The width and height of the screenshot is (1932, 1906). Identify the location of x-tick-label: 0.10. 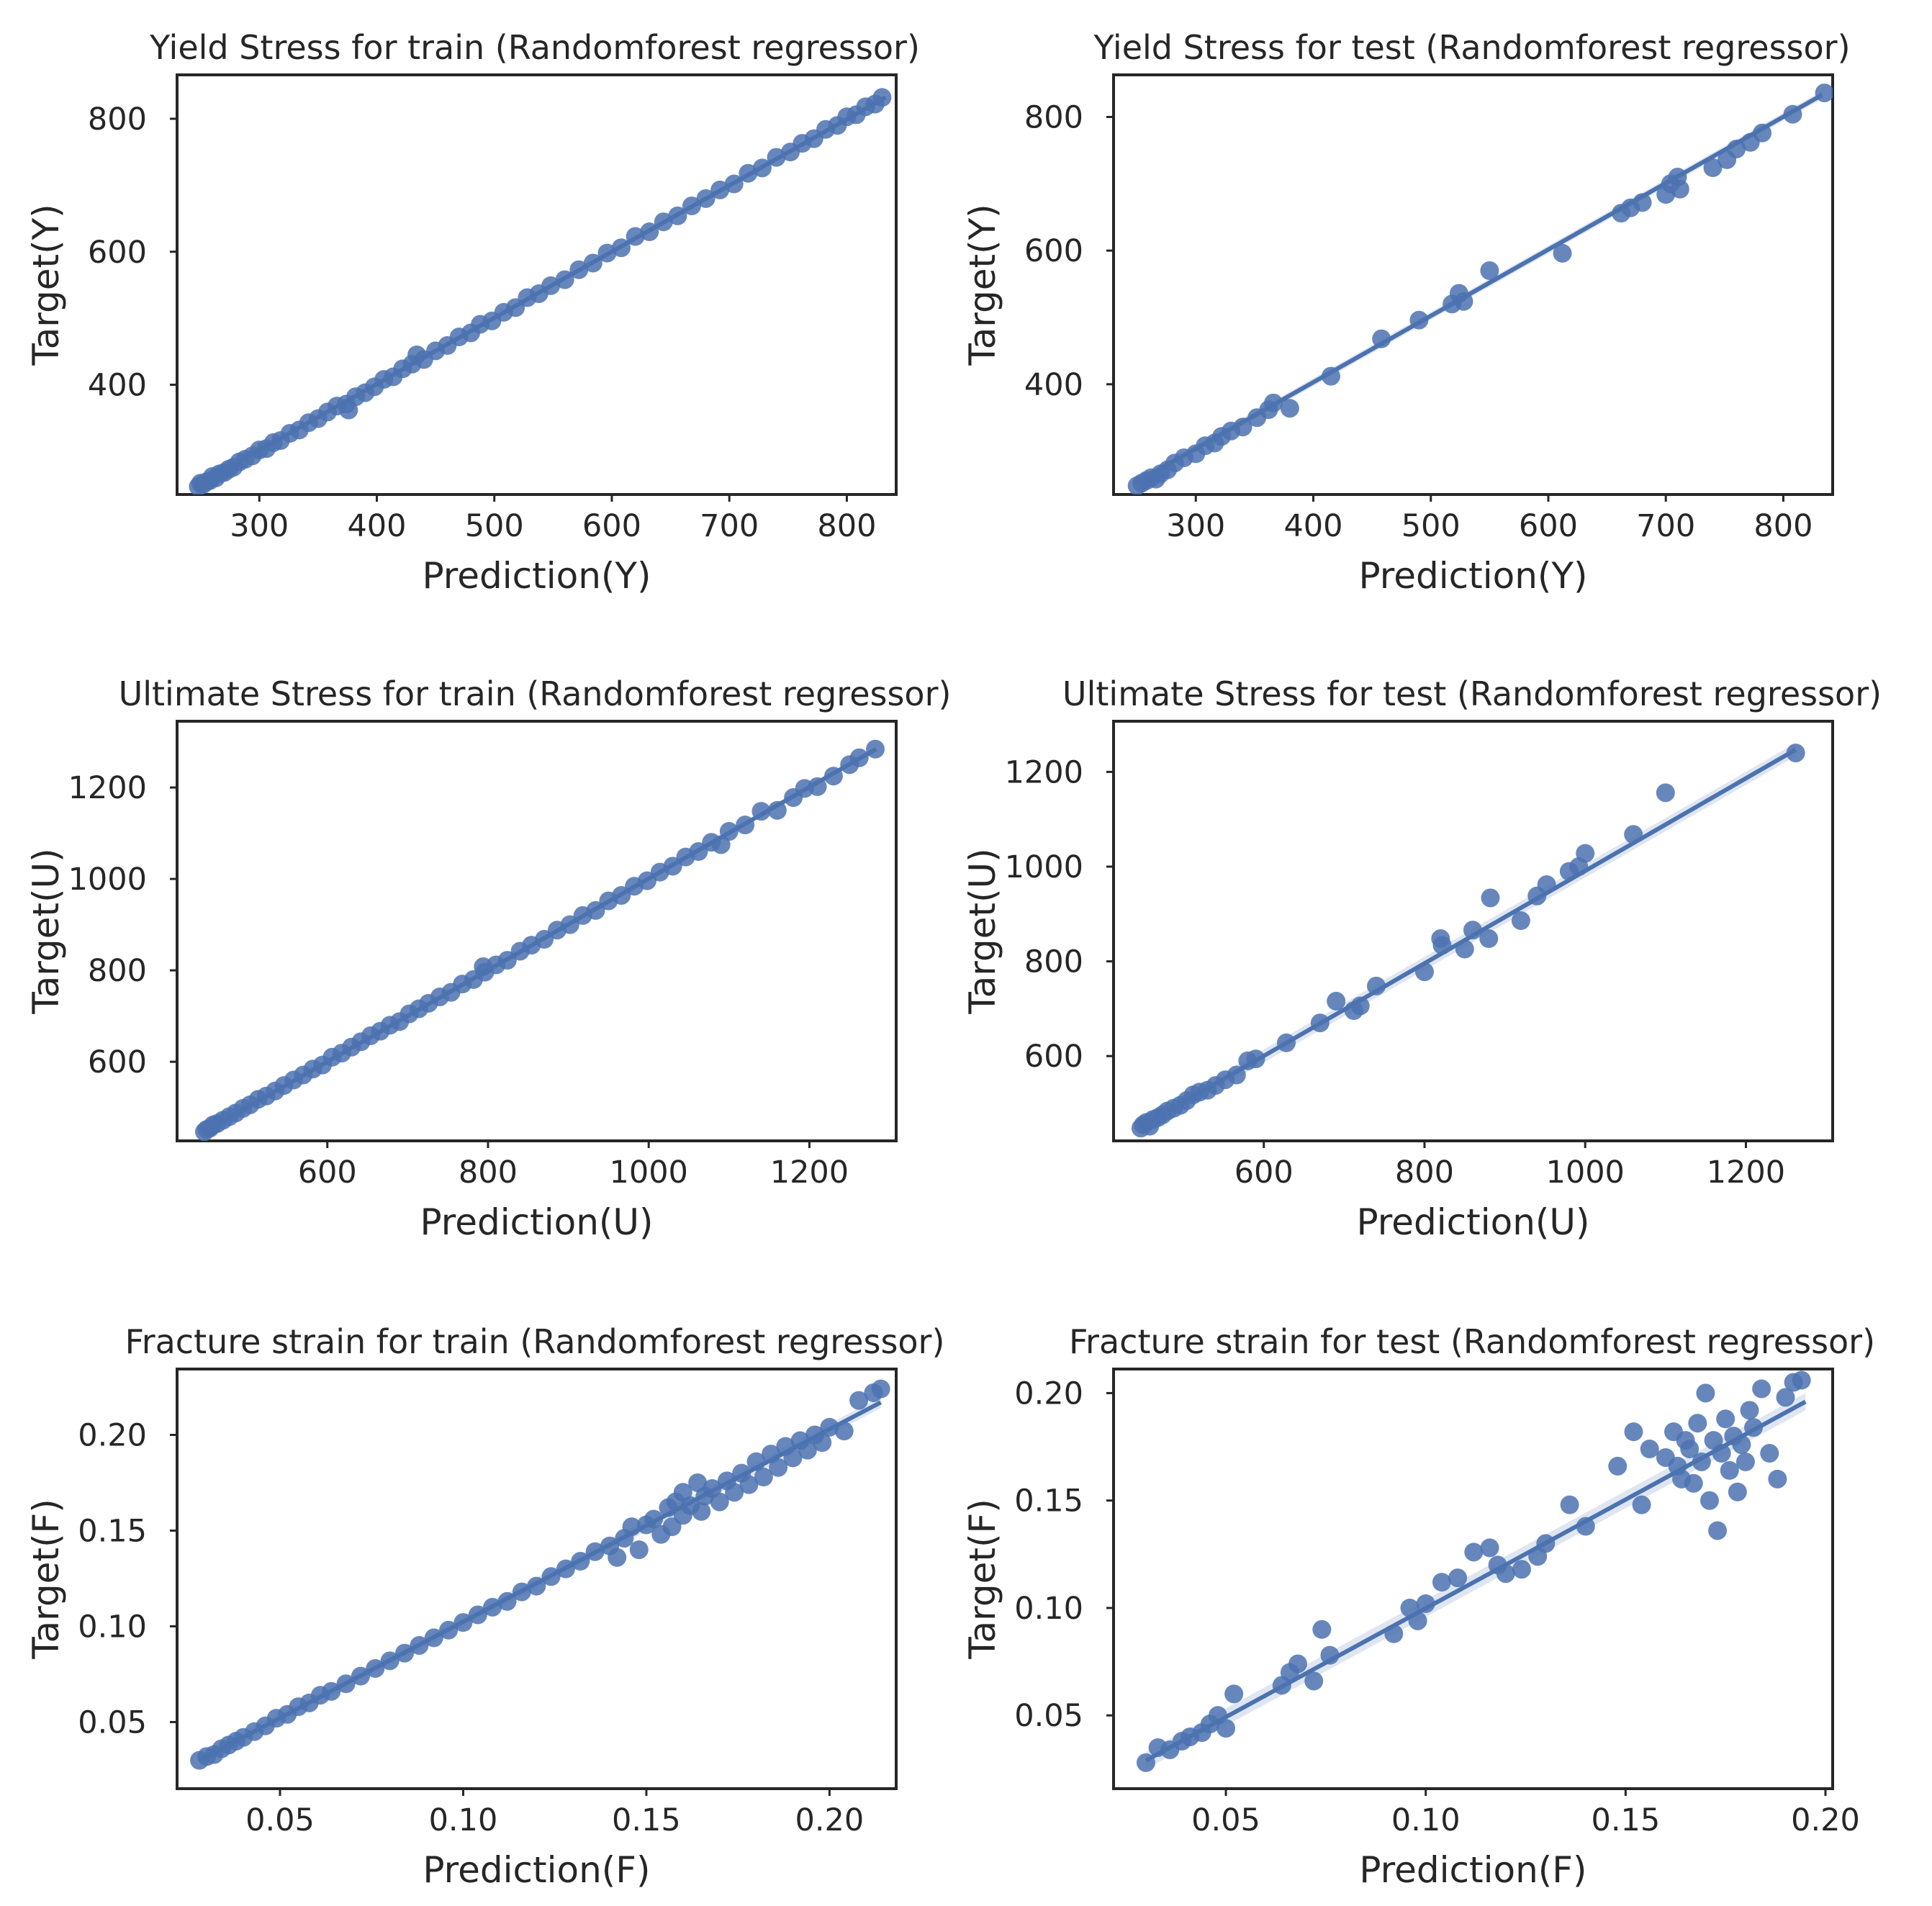
(463, 1820).